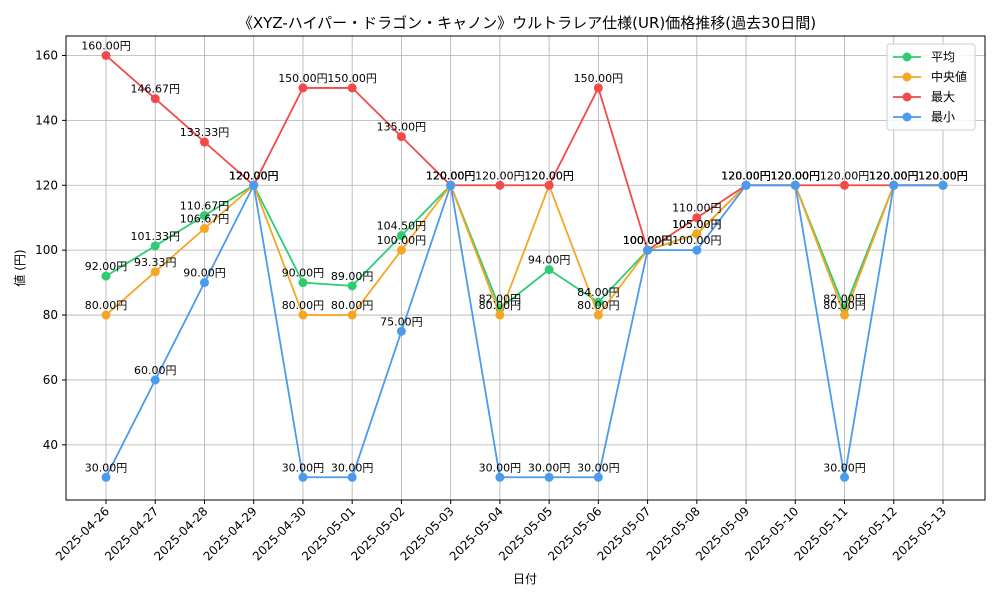 The height and width of the screenshot is (600, 1000). Describe the element at coordinates (46, 120) in the screenshot. I see `y-tick-label: 140` at that location.